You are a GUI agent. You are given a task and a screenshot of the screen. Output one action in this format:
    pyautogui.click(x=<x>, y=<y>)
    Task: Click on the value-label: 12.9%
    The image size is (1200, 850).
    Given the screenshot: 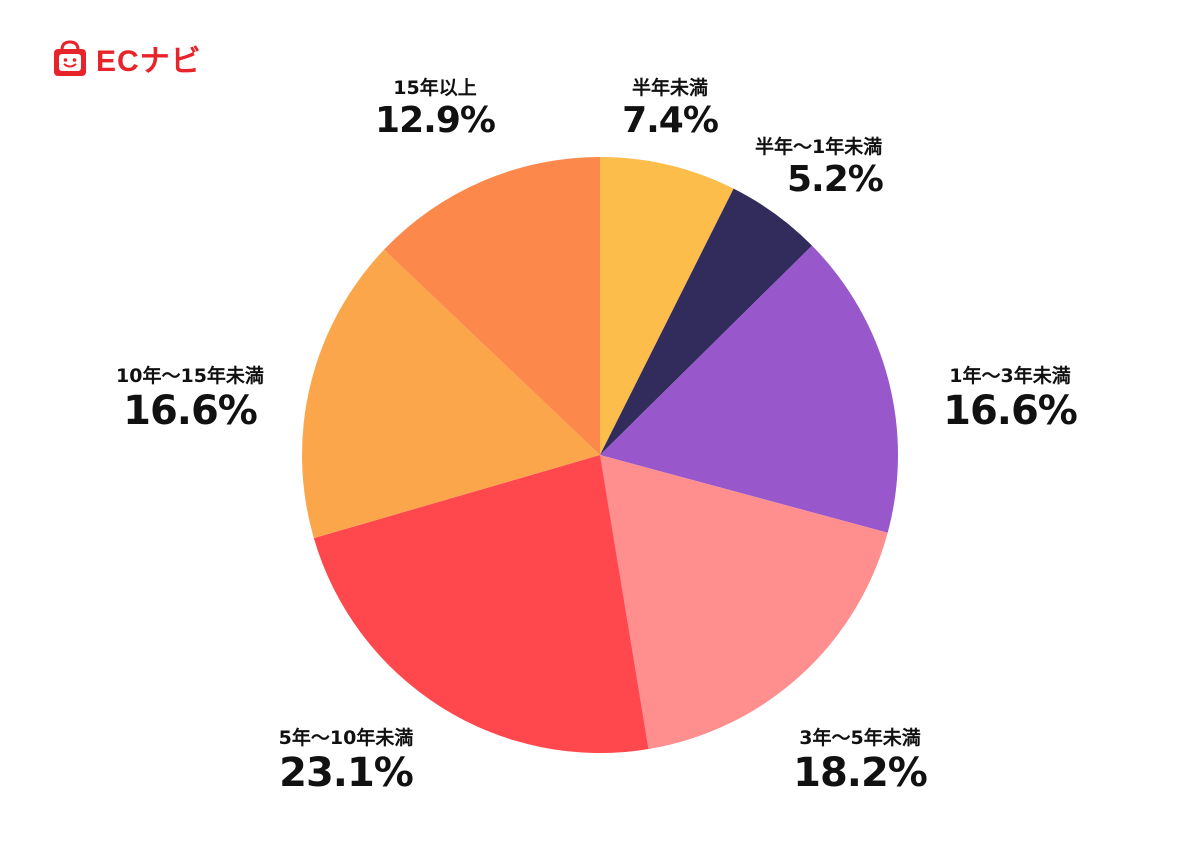 What is the action you would take?
    pyautogui.click(x=435, y=120)
    